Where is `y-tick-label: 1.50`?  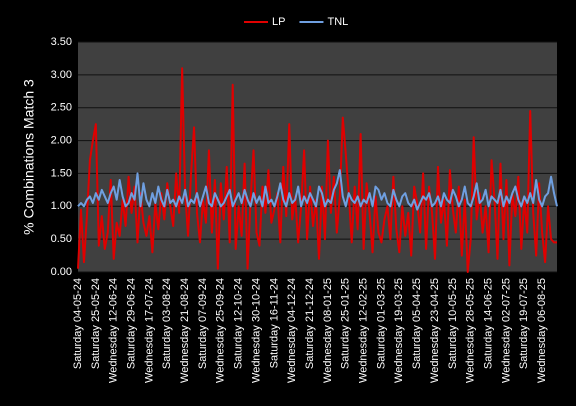
y-tick-label: 1.50 is located at coordinates (61, 173).